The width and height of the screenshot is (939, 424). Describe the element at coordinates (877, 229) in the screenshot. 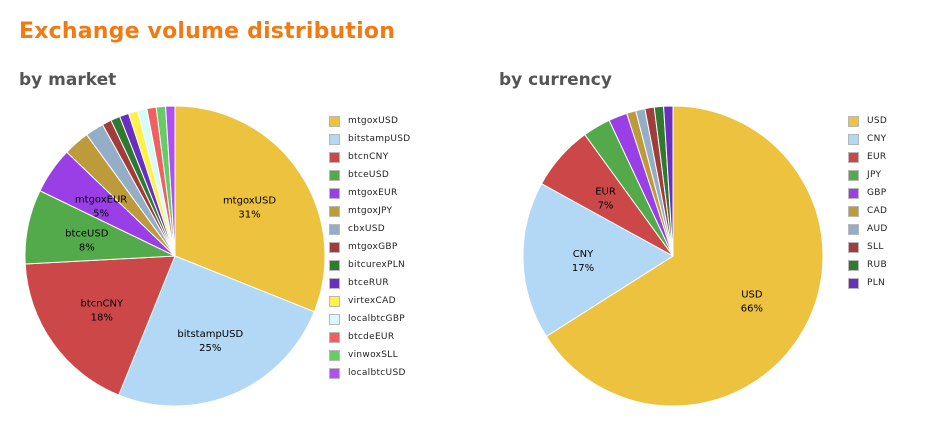

I see `legend-label: AUD` at that location.